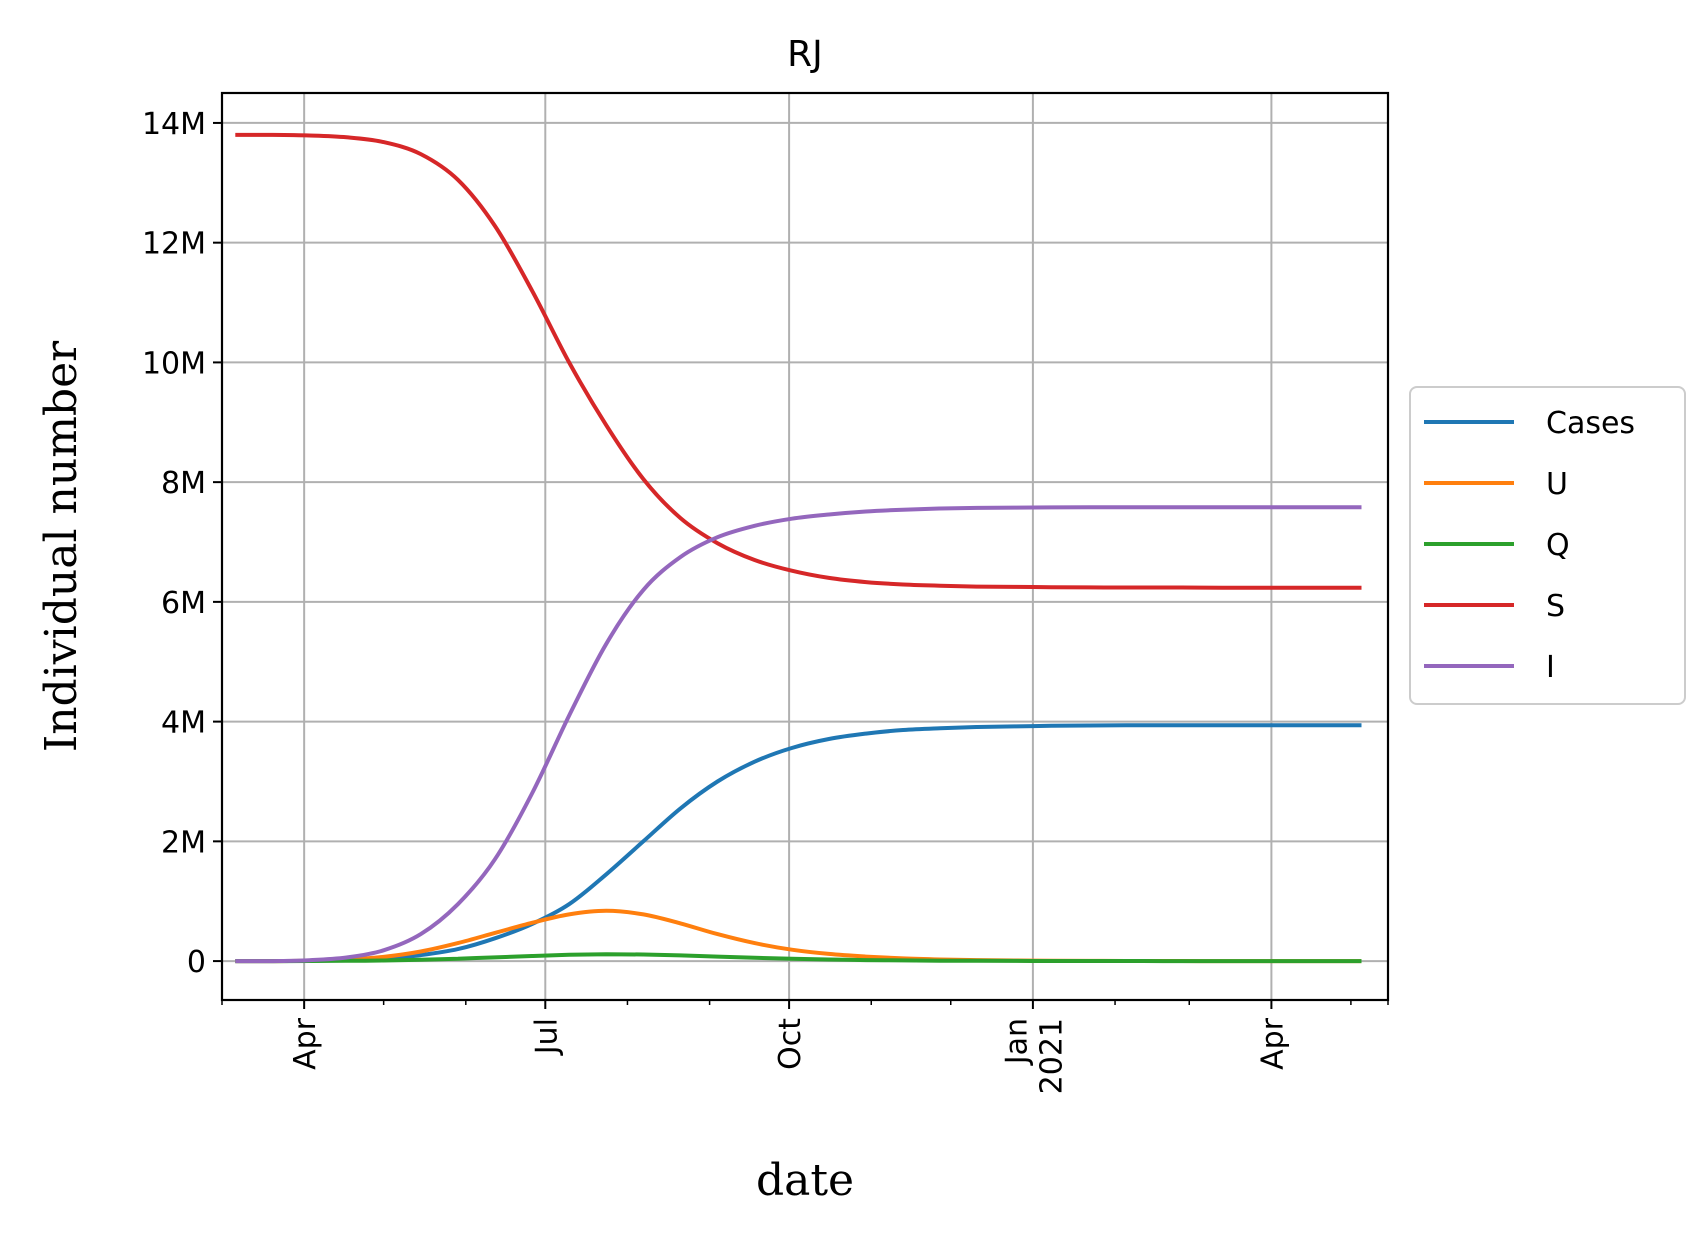  I want to click on y-tick-label: 10M, so click(174, 363).